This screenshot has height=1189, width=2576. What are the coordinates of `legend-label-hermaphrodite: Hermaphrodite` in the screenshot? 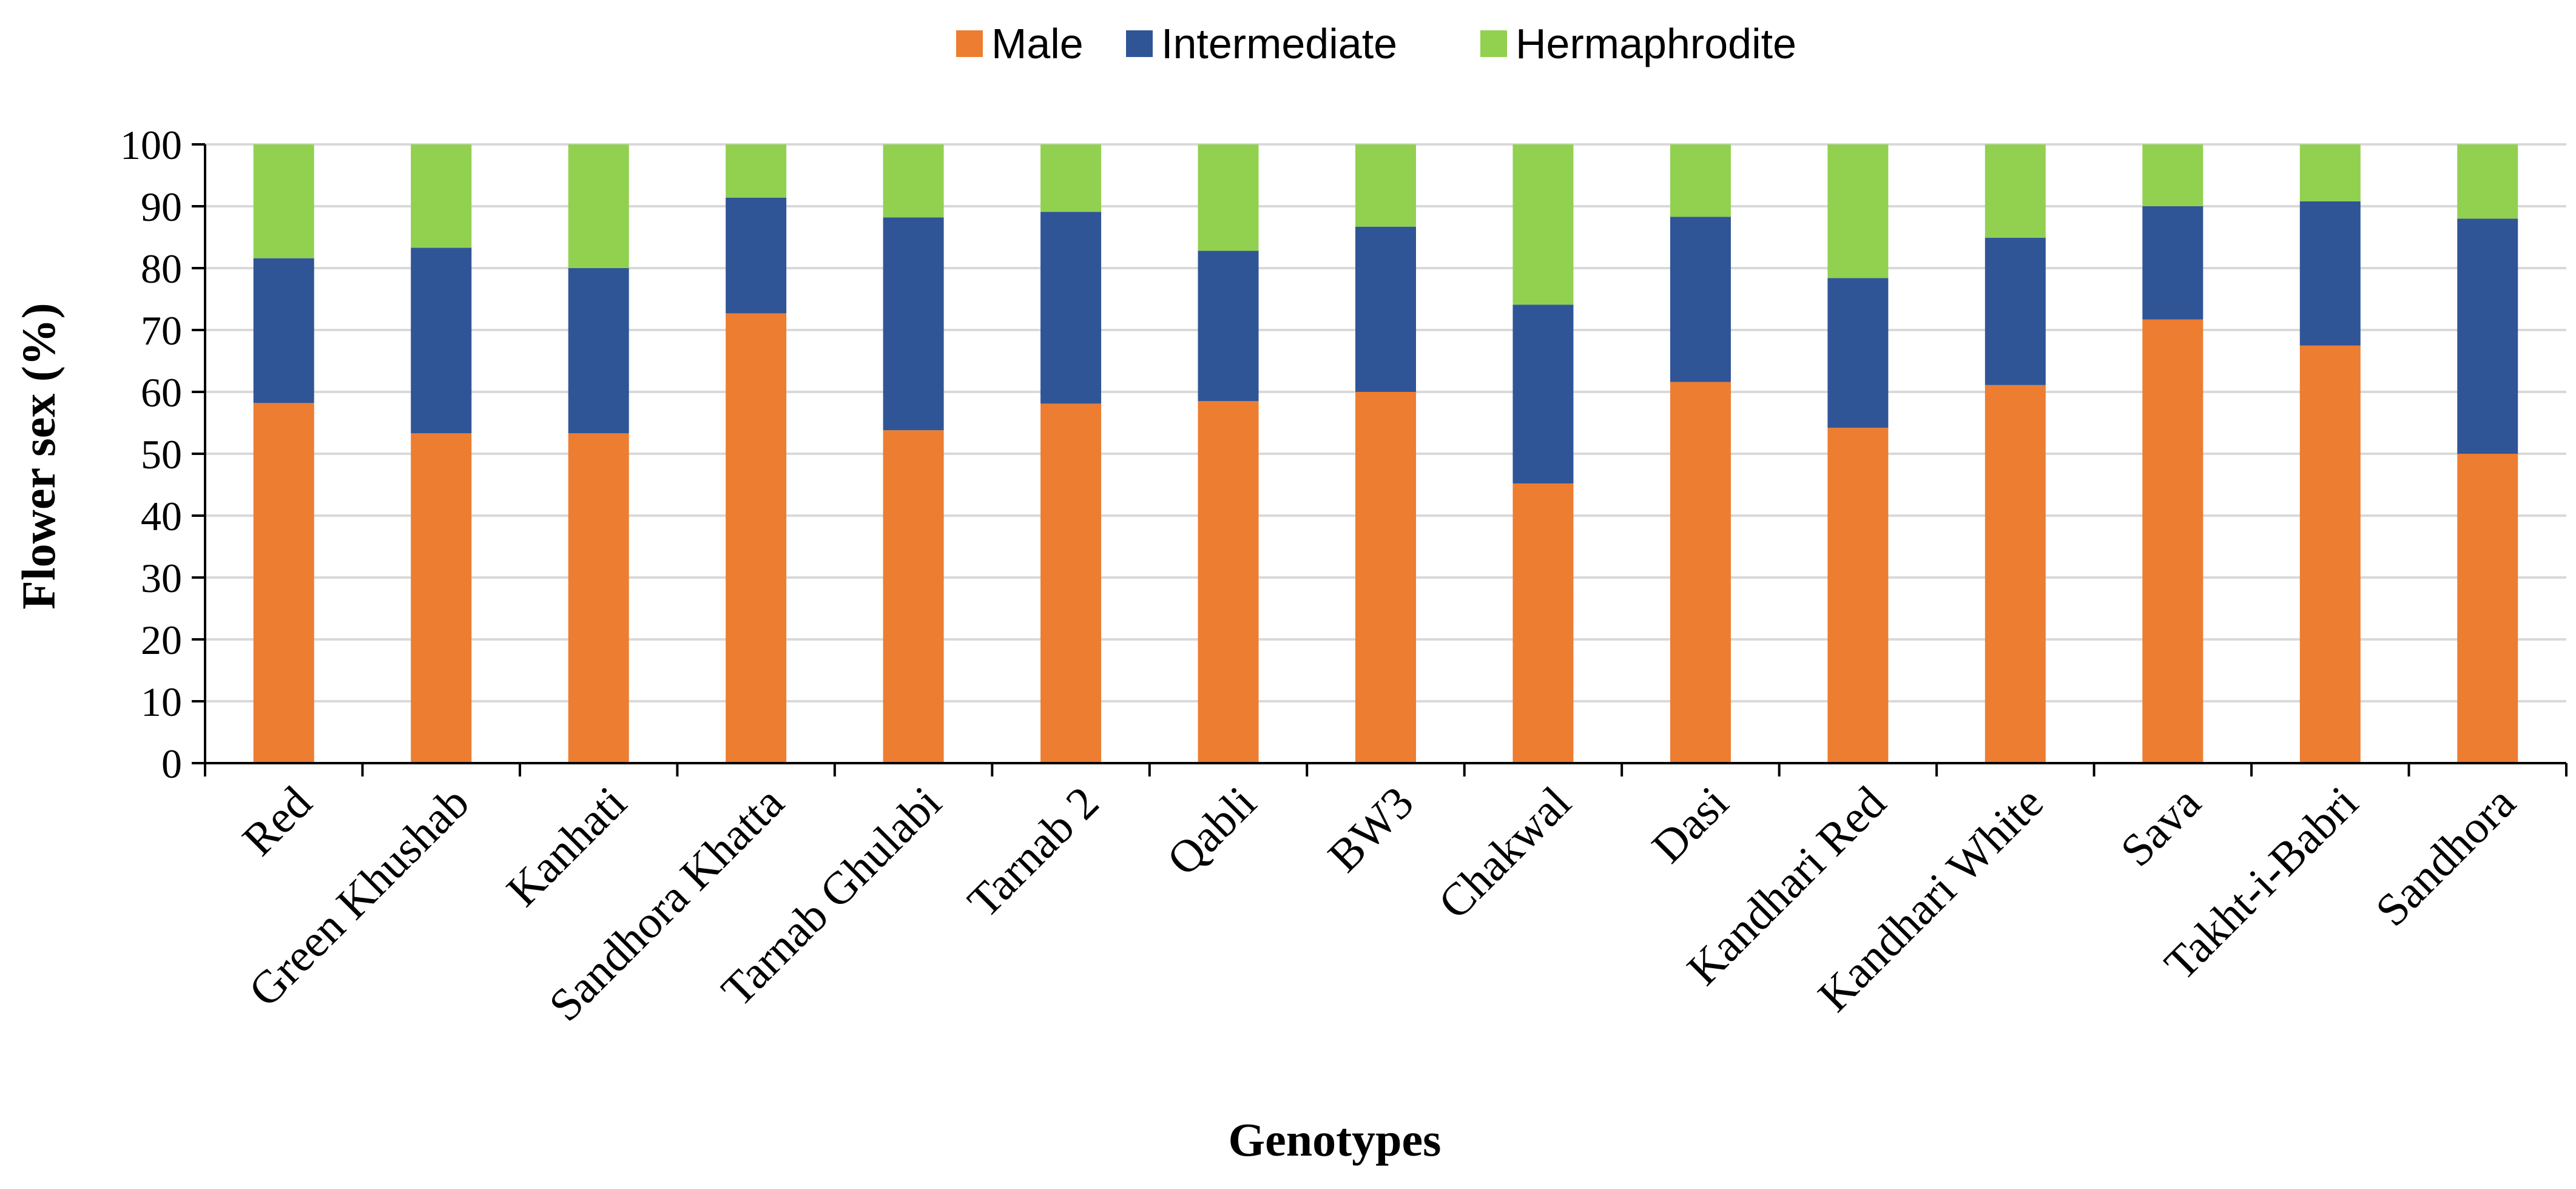 It's located at (1656, 44).